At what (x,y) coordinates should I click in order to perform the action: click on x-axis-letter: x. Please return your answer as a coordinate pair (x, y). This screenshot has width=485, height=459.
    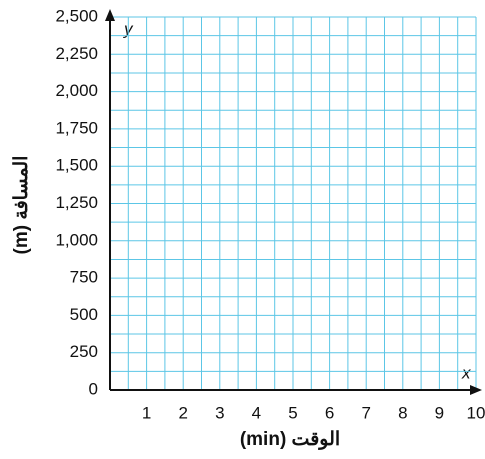
    Looking at the image, I should click on (466, 372).